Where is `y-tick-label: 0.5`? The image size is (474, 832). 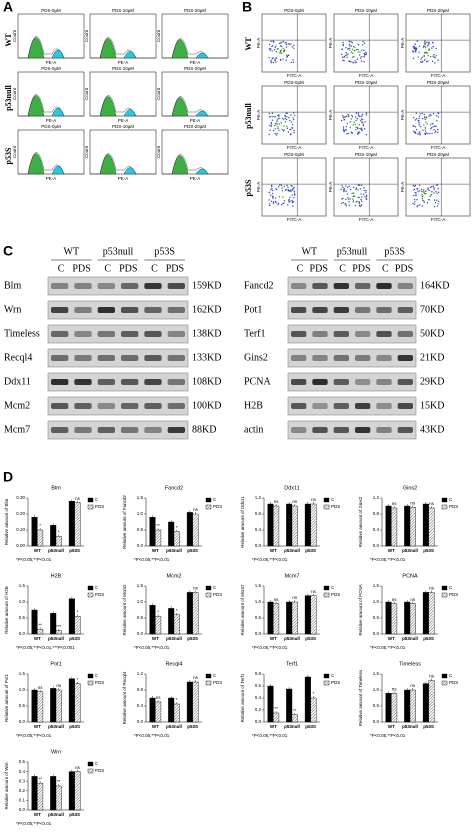
y-tick-label: 0.5 is located at coordinates (22, 761).